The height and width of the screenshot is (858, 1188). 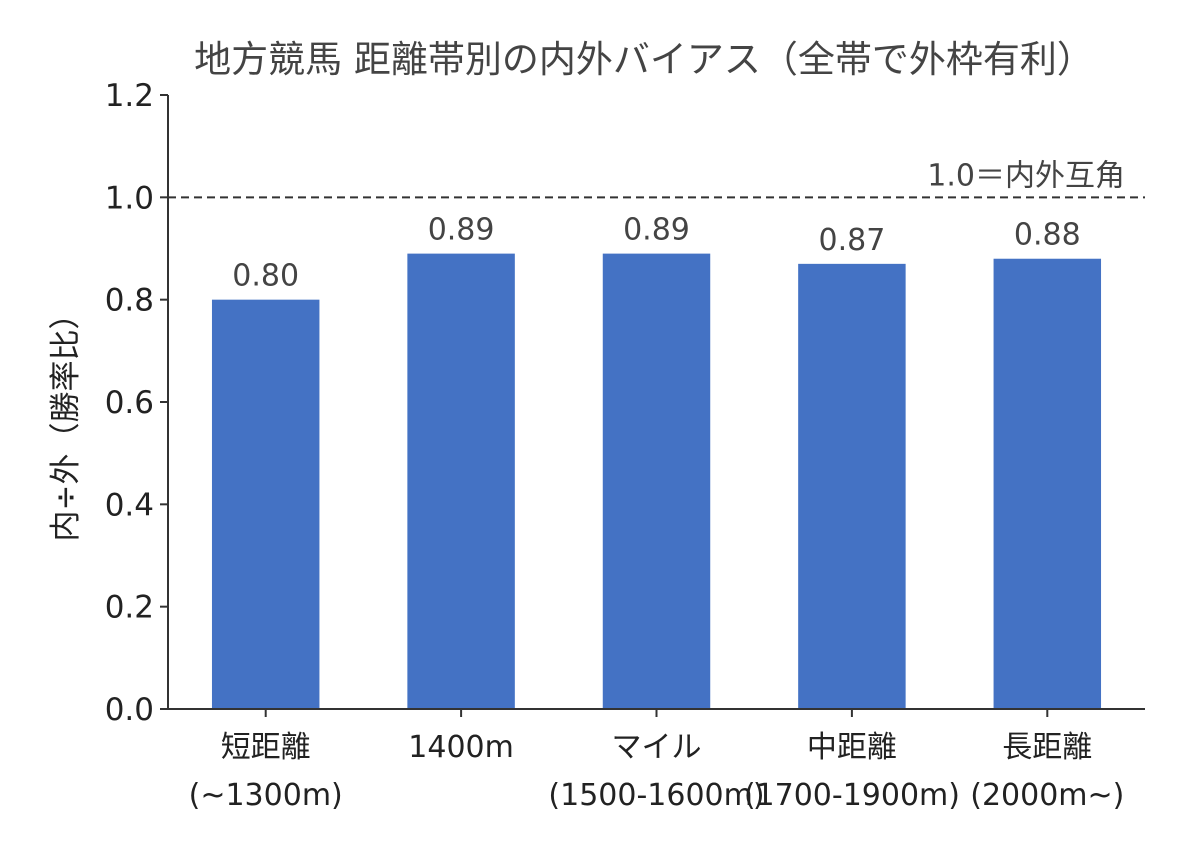 I want to click on x-tick-label: 長距離, so click(x=1047, y=747).